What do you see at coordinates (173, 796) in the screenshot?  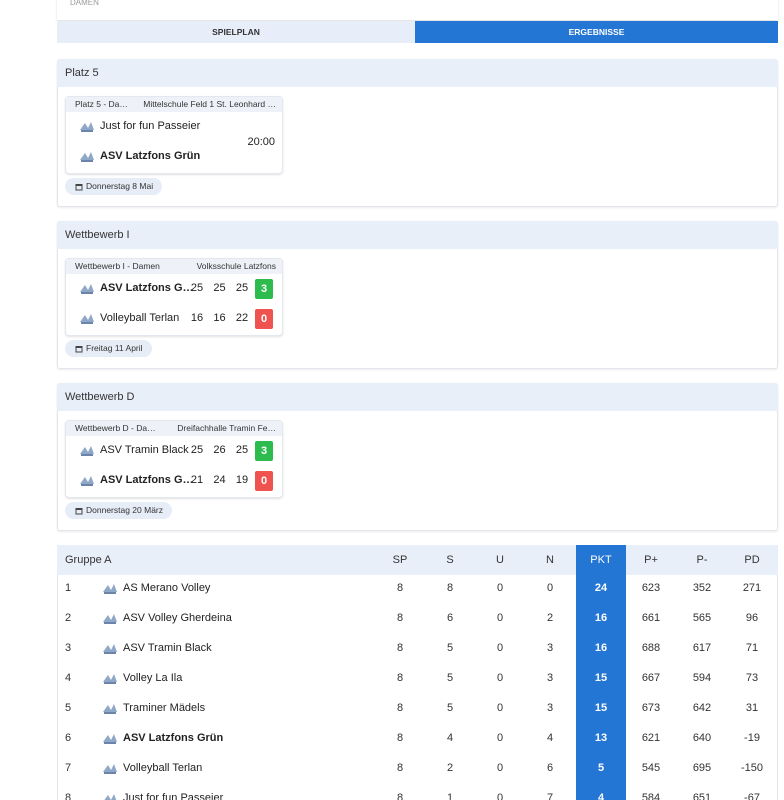 I see `team-name: Just for fun Passeier` at bounding box center [173, 796].